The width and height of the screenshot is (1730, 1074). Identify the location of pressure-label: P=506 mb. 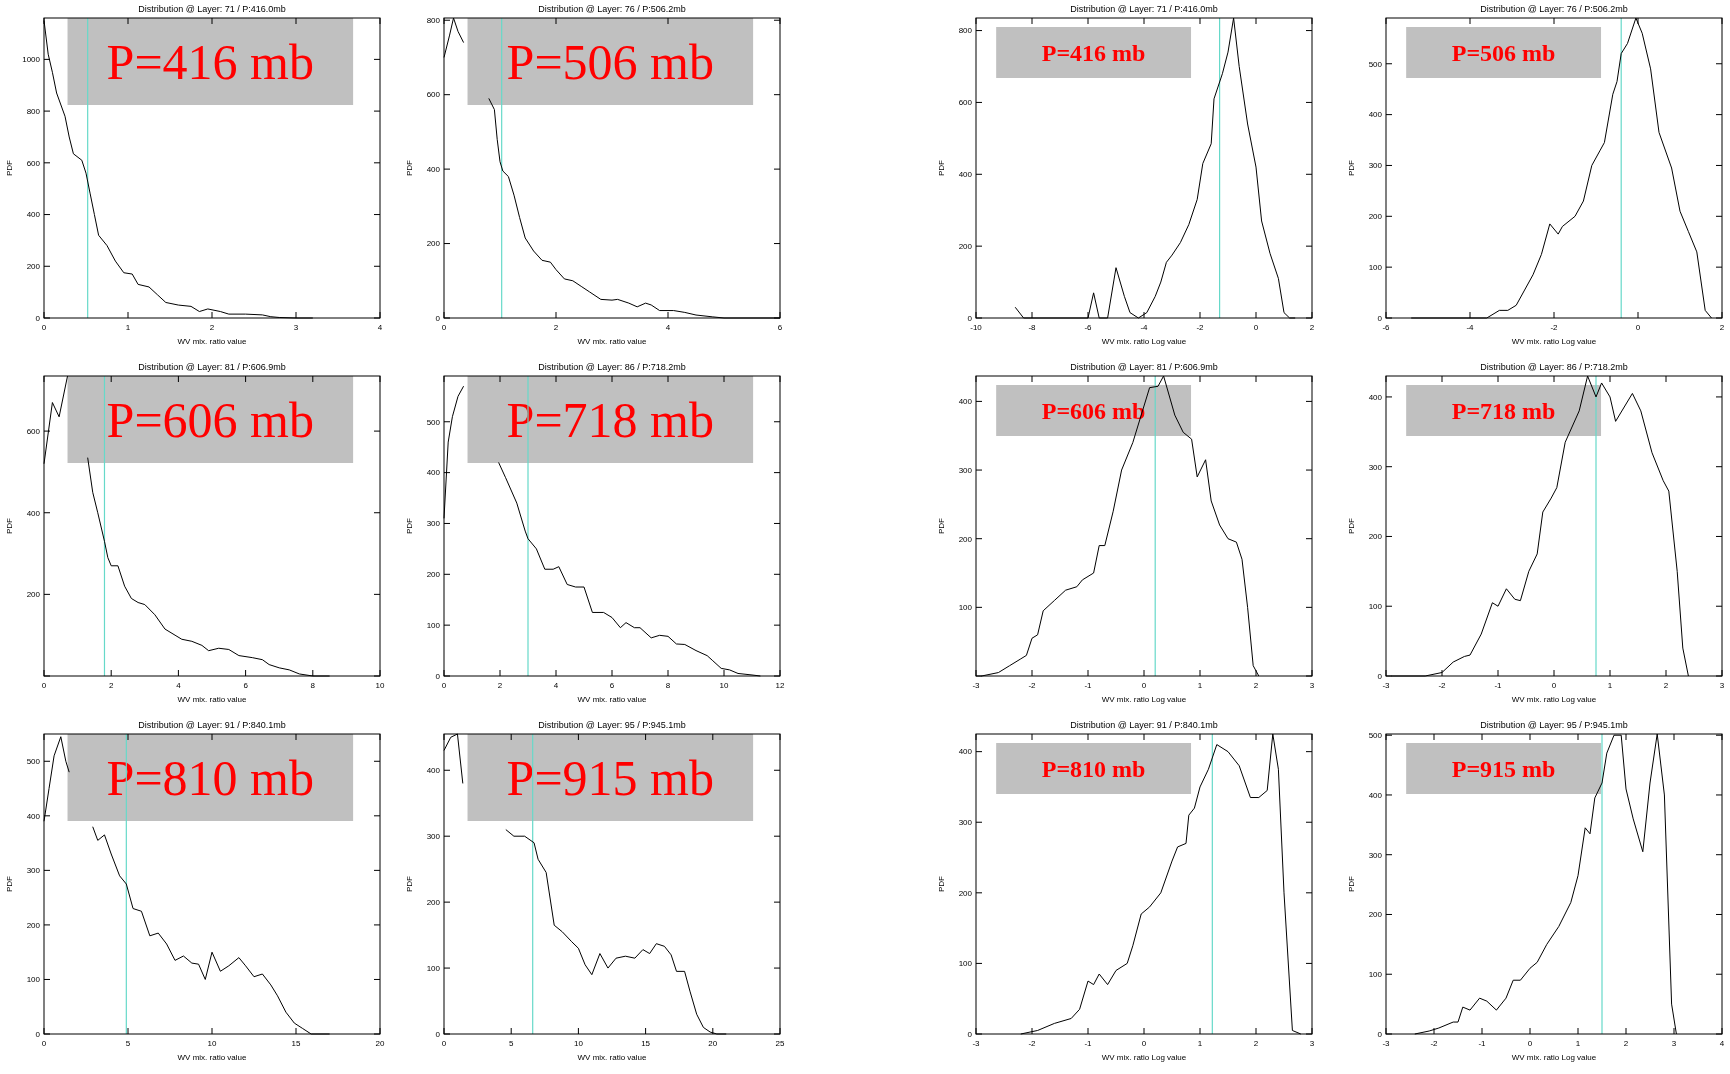
(1504, 52).